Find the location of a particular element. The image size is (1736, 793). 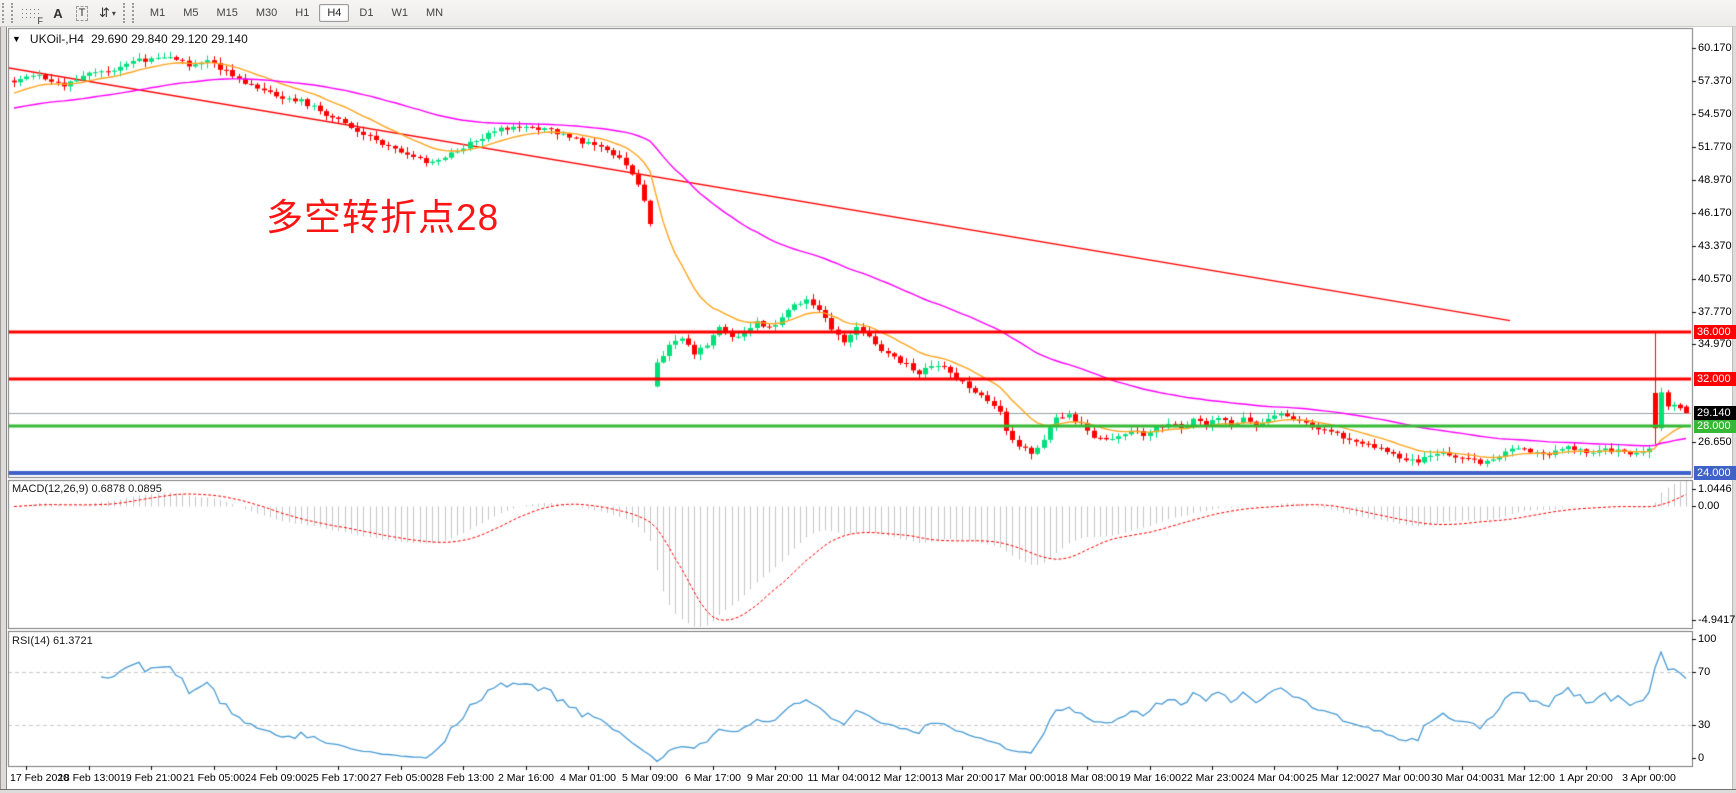

time-axis-label: 1 Apr 20:00 is located at coordinates (1586, 778).